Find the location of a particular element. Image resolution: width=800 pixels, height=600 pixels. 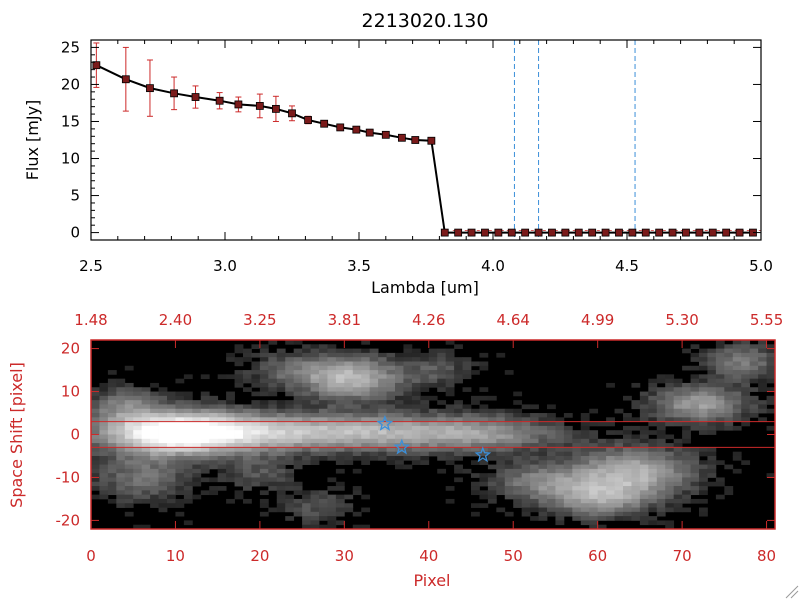

image-top-tick-label: 5.30 is located at coordinates (681, 320).